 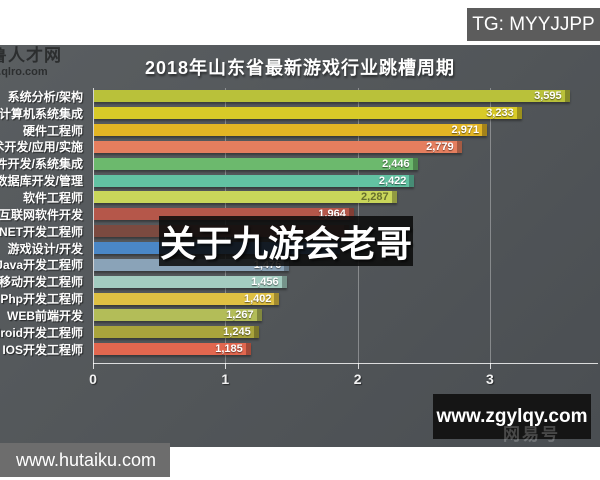 What do you see at coordinates (41, 147) in the screenshot?
I see `category-label: 术开发/应用/实施` at bounding box center [41, 147].